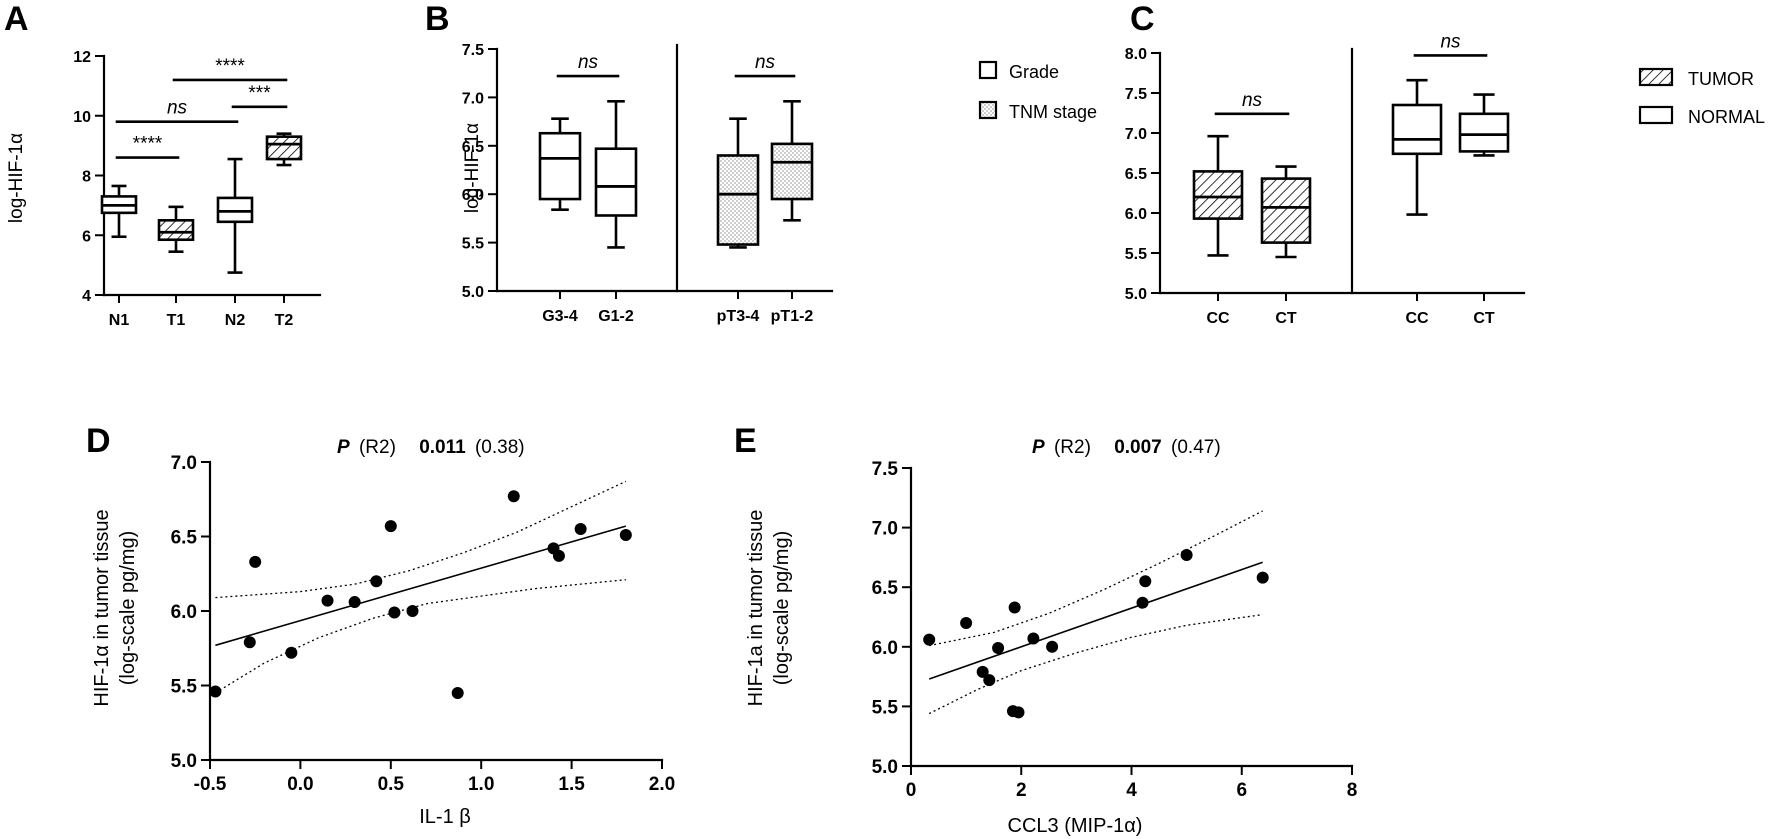  What do you see at coordinates (473, 292) in the screenshot?
I see `panel-b-y-tick-label: 5.0` at bounding box center [473, 292].